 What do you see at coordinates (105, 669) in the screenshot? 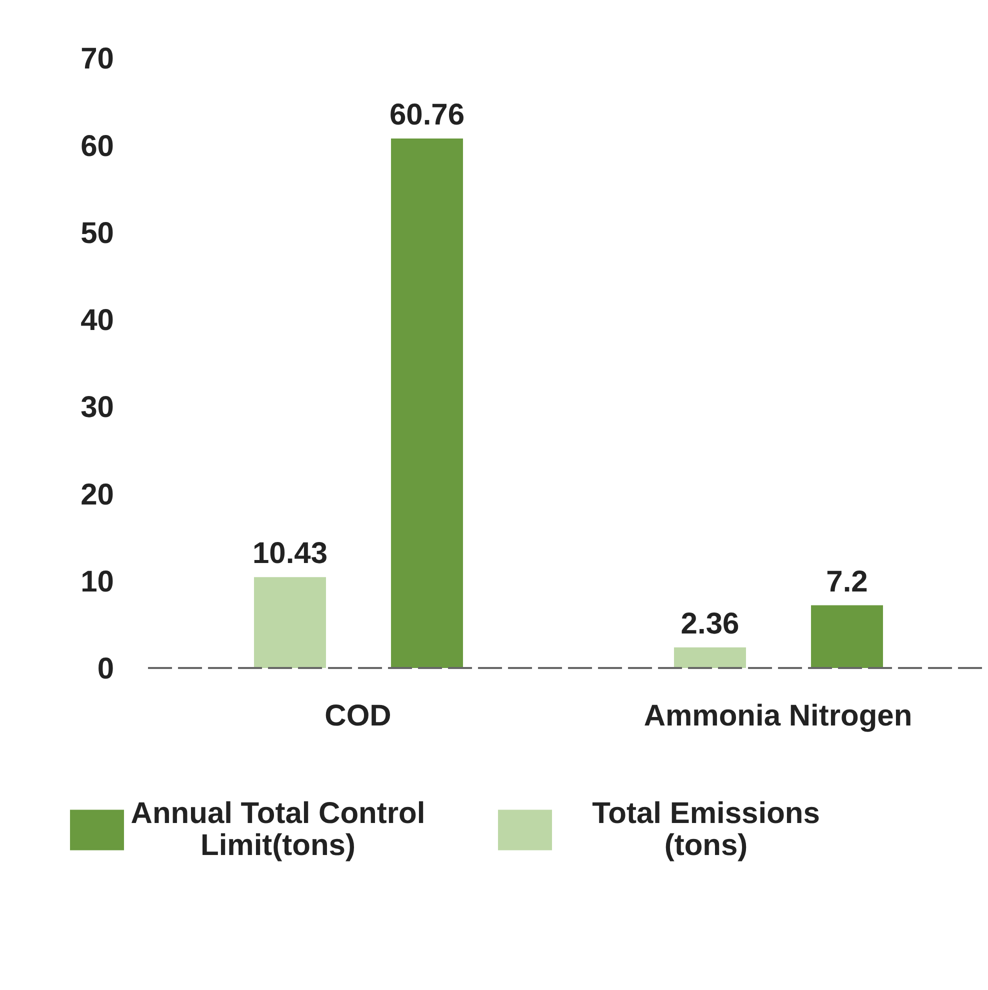
I see `y-tick-label: 0` at bounding box center [105, 669].